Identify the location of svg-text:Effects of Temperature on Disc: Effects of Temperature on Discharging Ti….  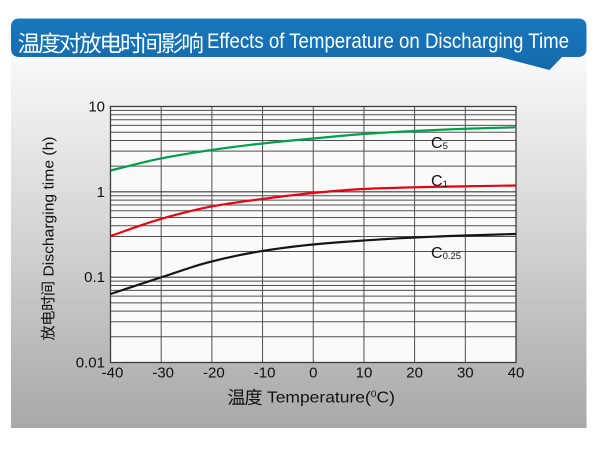
(388, 41).